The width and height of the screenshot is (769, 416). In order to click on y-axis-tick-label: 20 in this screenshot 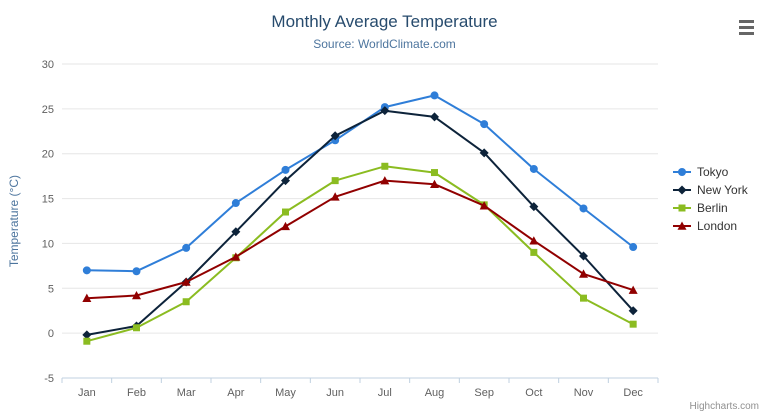, I will do `click(48, 155)`.